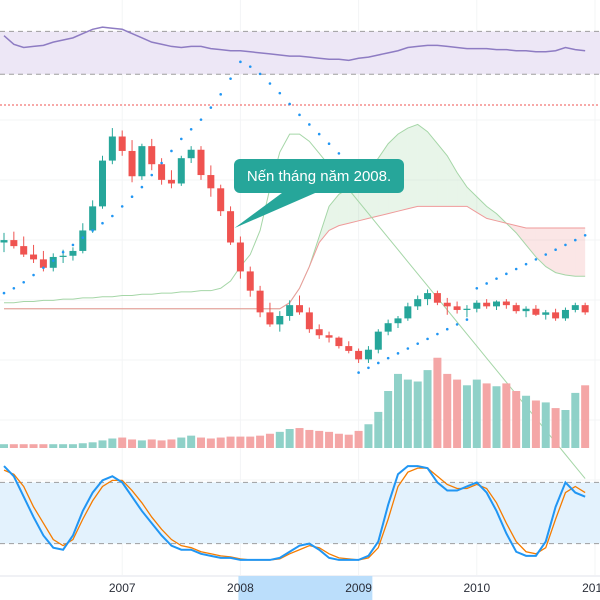  I want to click on x-axis-highlight, so click(305, 588).